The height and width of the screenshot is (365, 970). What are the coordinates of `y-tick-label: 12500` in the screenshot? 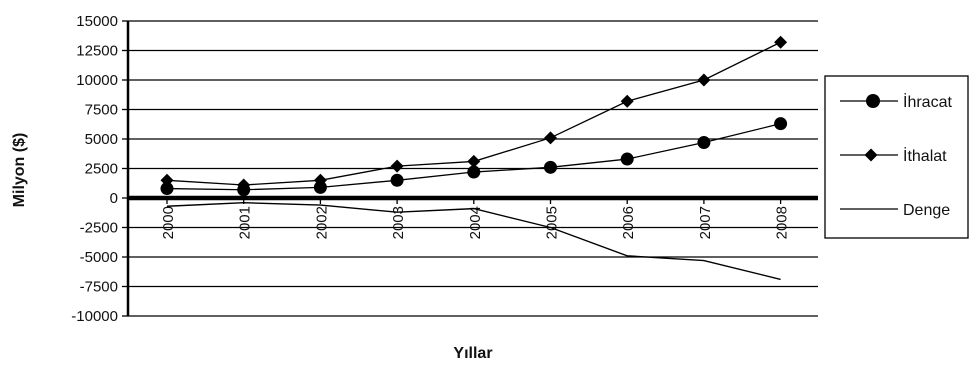 It's located at (97, 51).